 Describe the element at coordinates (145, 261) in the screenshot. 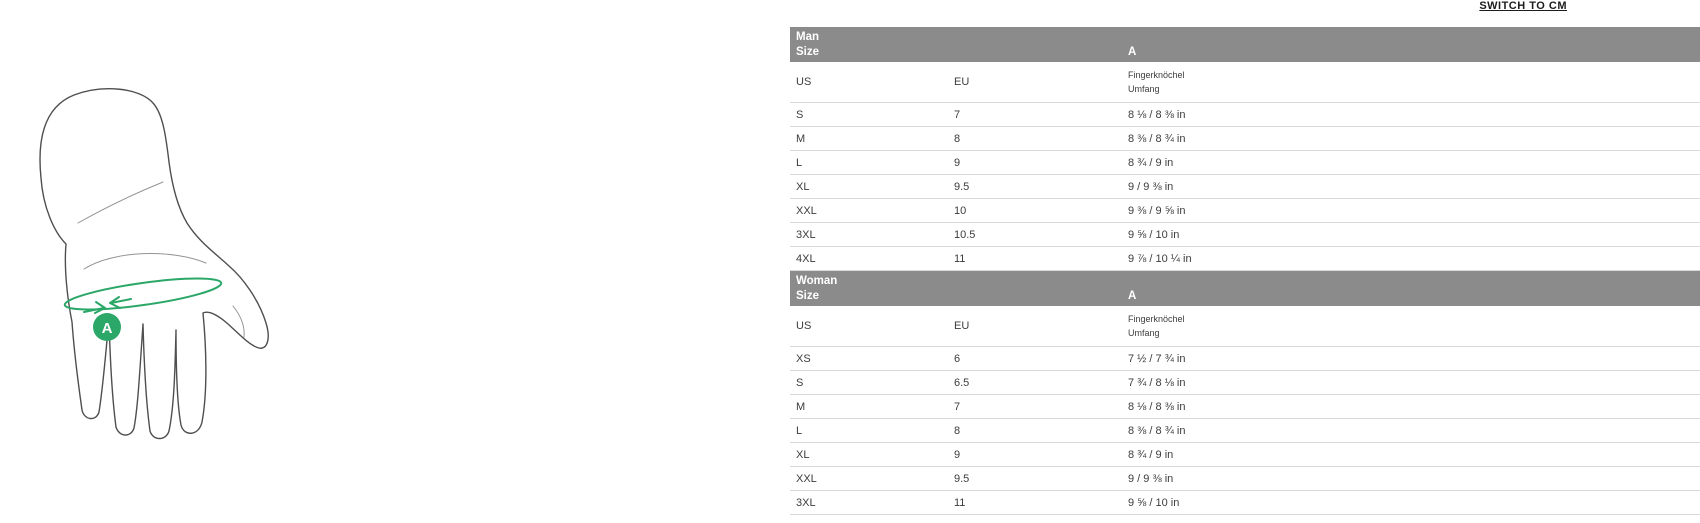

I see `knuckle-crease-line` at that location.